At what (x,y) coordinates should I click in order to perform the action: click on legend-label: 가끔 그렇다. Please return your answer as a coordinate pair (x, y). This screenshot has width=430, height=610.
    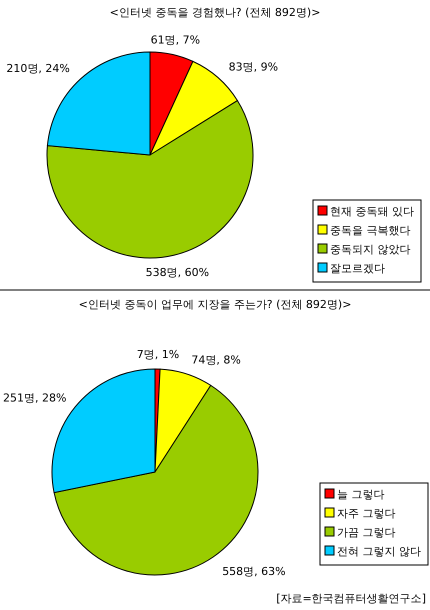
    Looking at the image, I should click on (366, 532).